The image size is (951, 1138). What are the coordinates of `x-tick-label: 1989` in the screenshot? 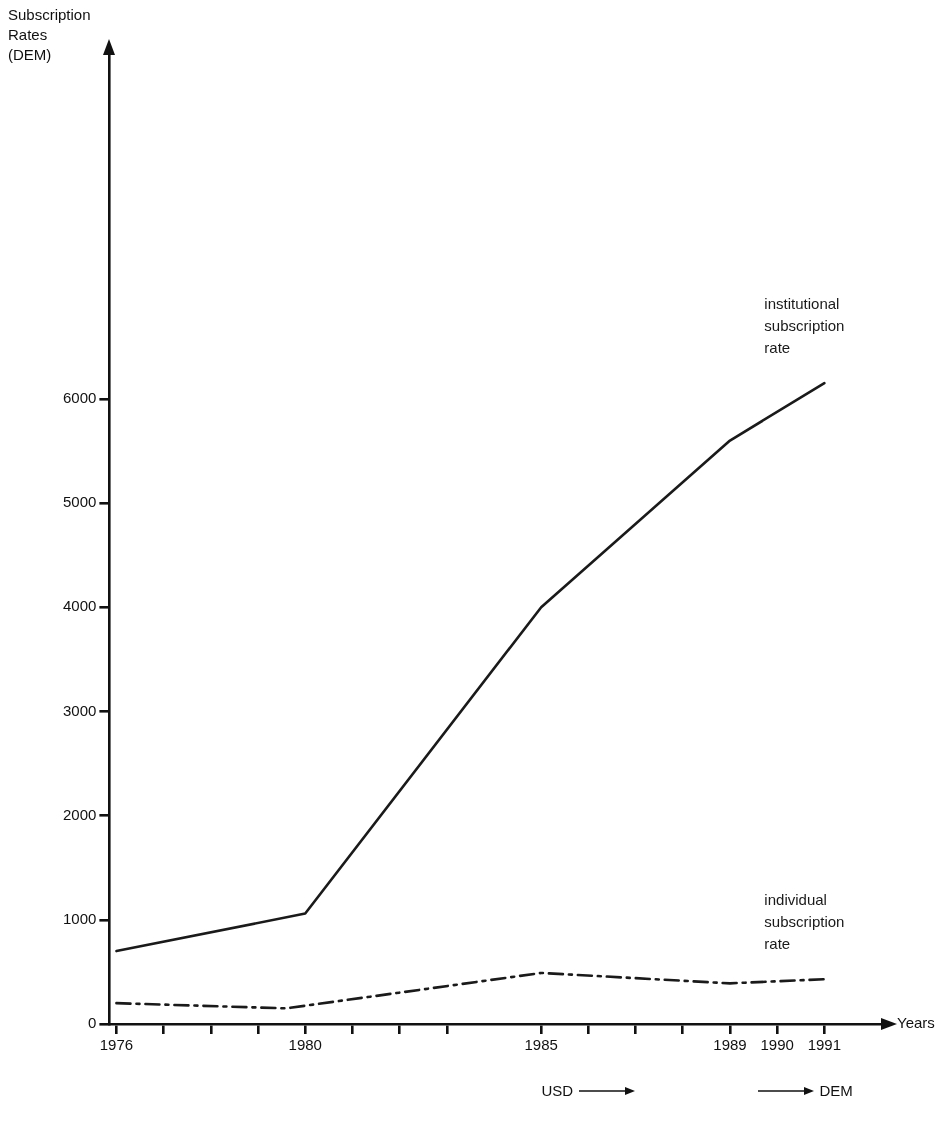 It's located at (730, 1045).